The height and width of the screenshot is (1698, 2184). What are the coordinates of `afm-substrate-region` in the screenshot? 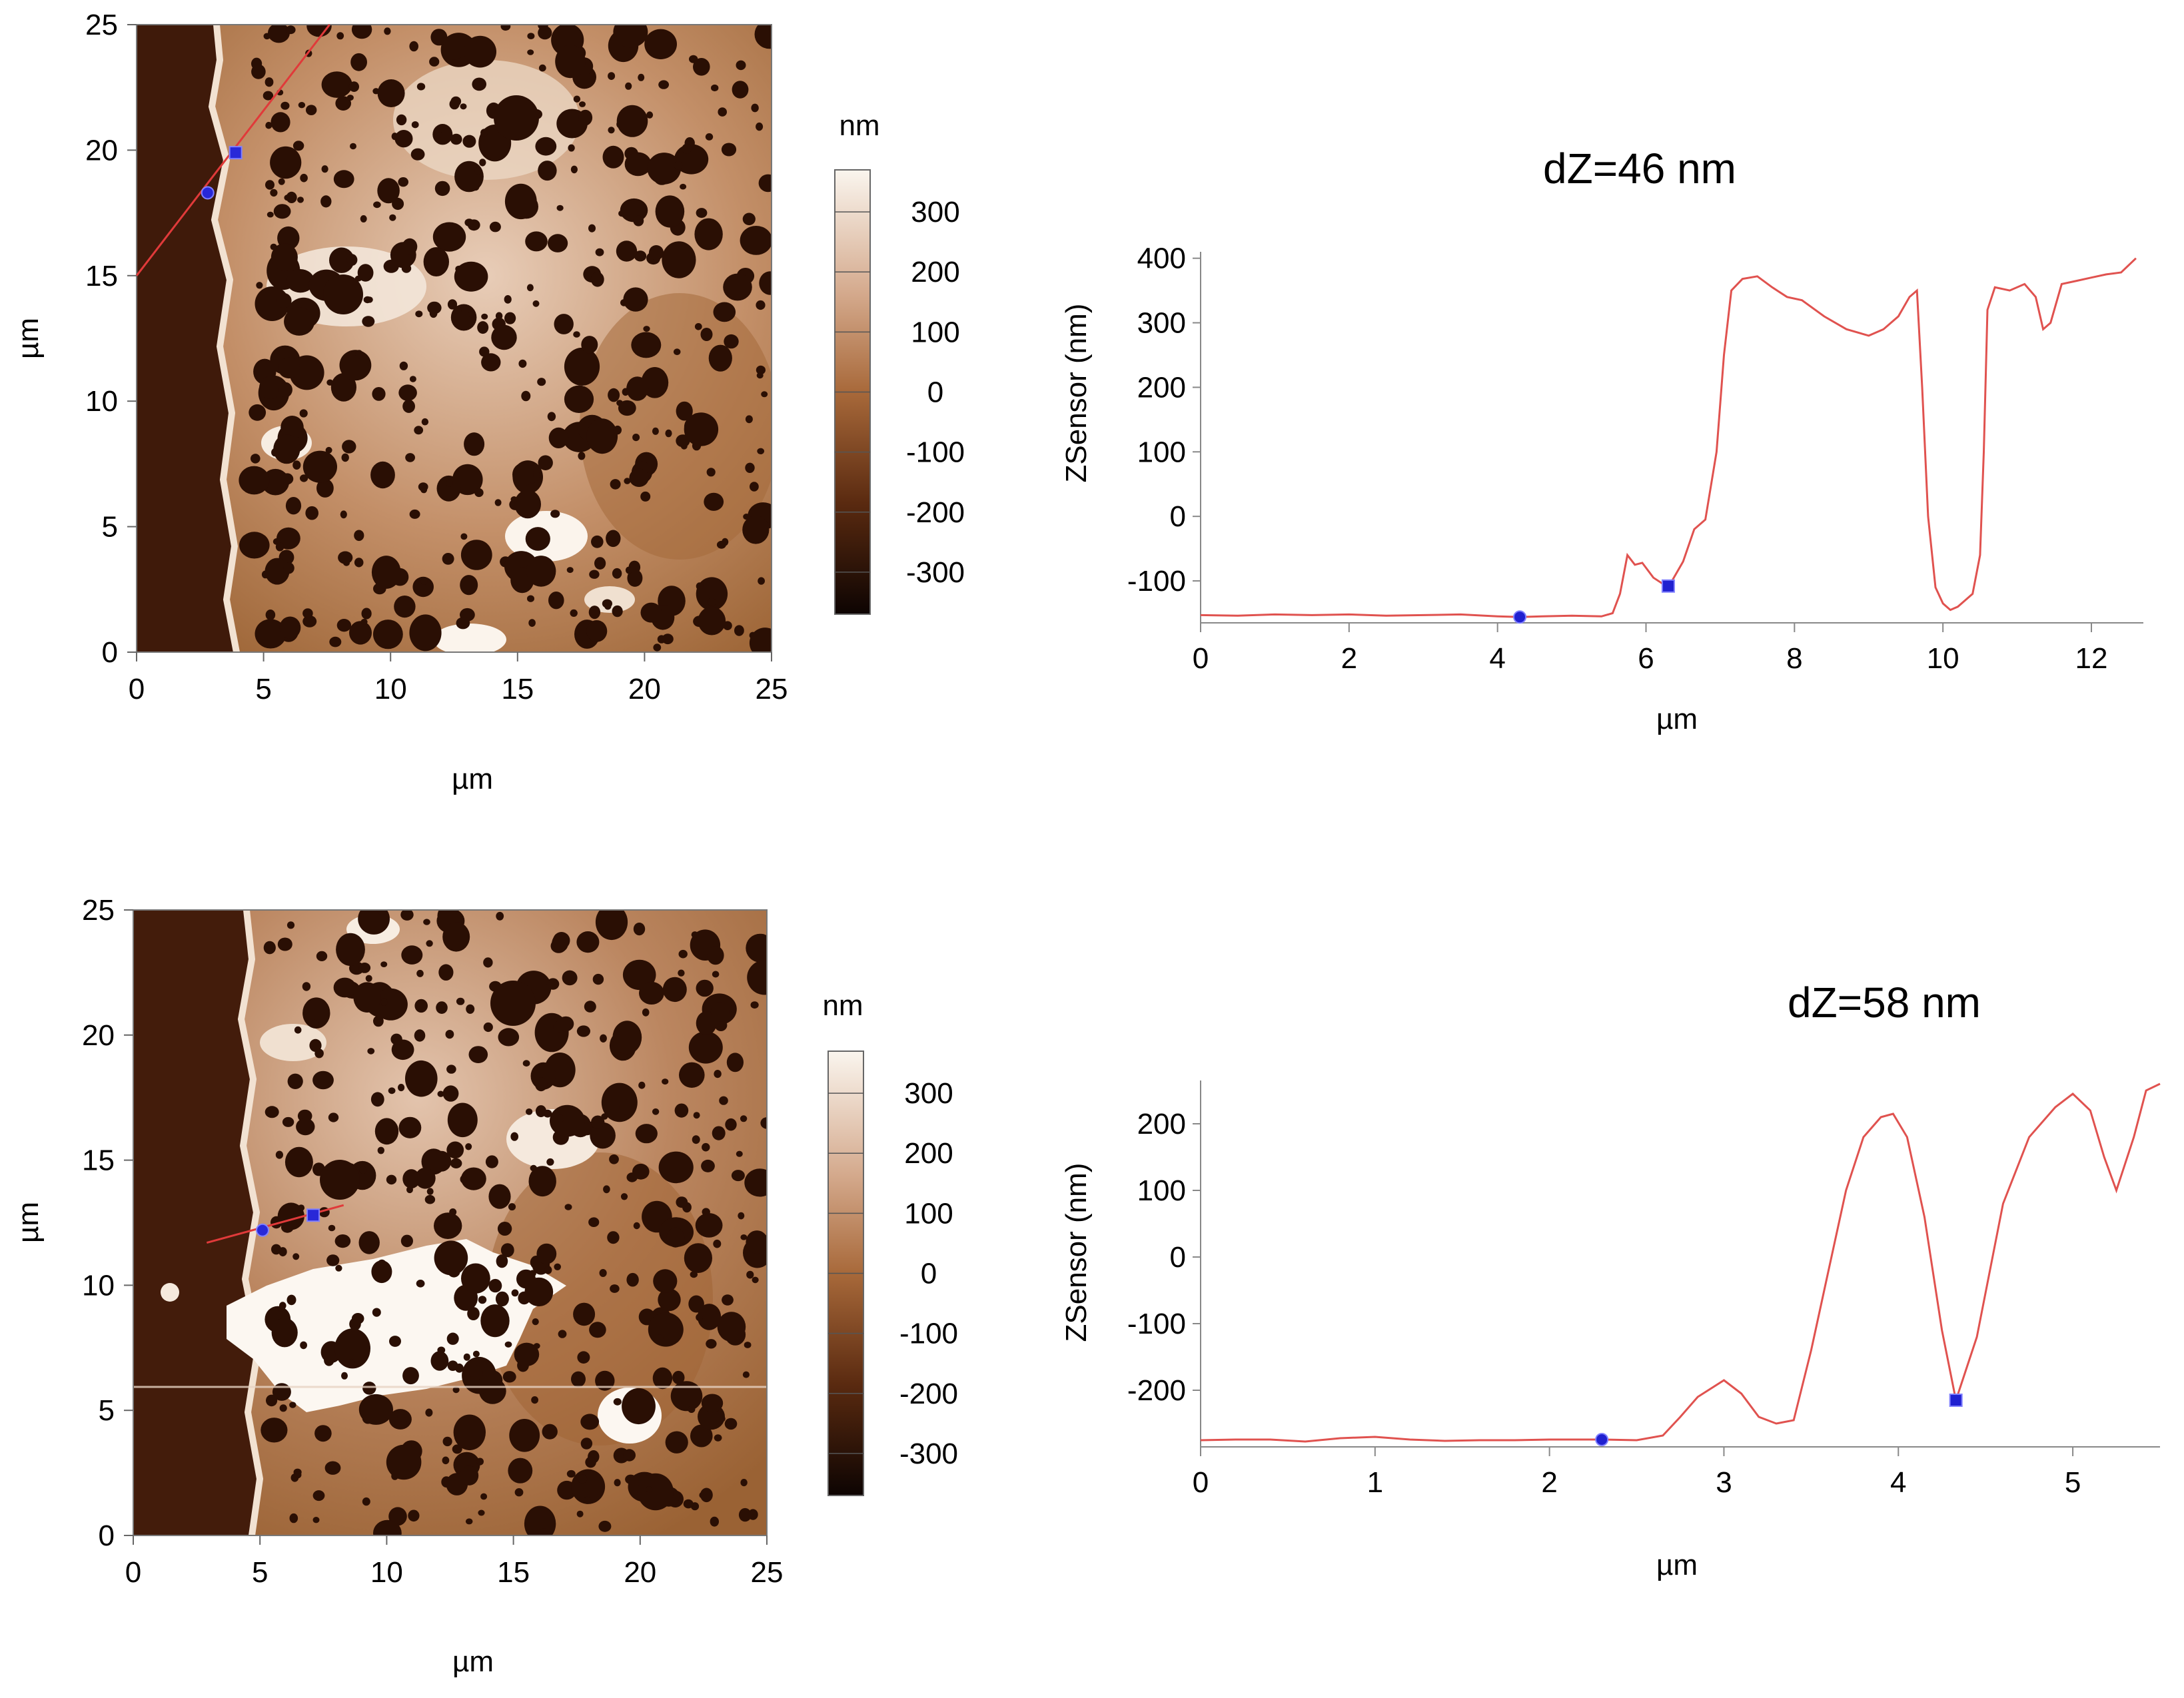 It's located at (187, 338).